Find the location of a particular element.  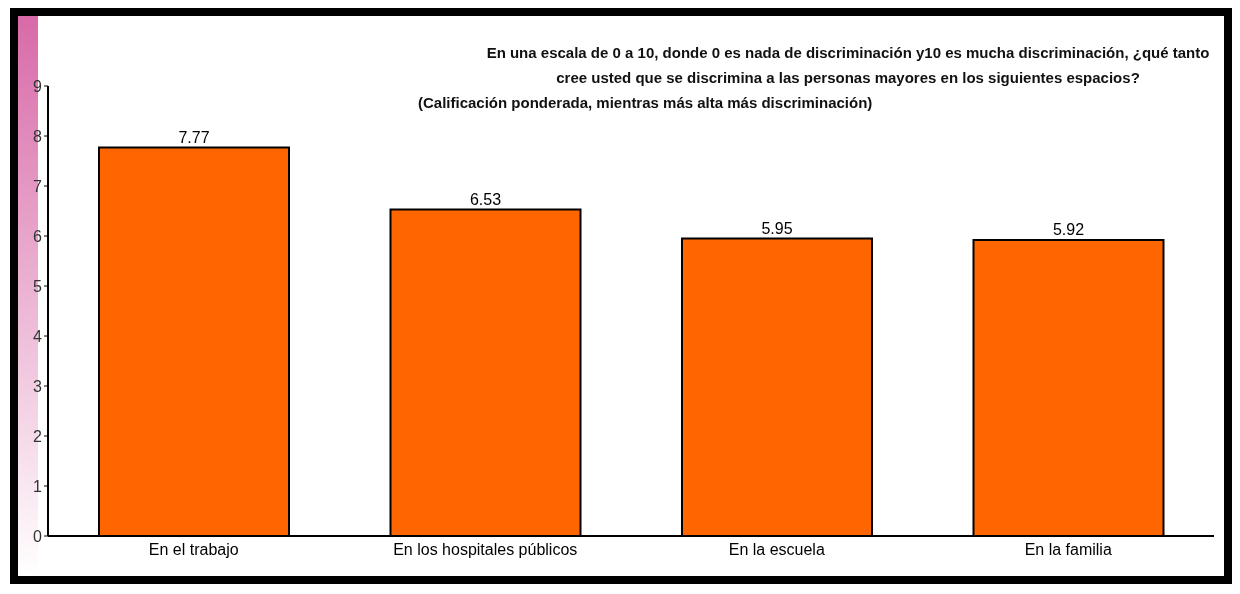

y-tick-label: 3 is located at coordinates (38, 386).